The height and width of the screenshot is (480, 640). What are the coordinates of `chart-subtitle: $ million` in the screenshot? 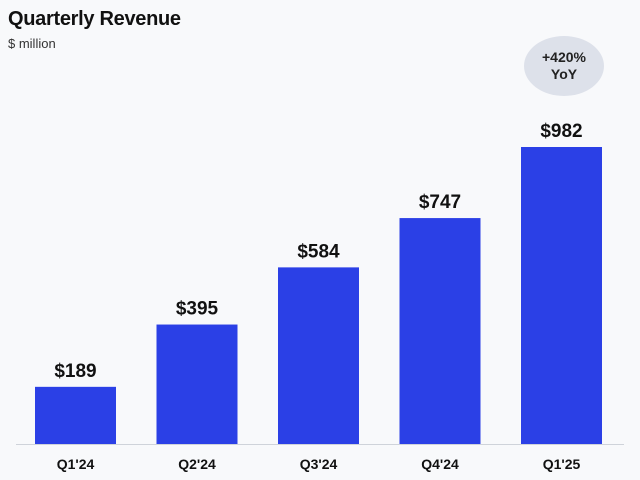 It's located at (32, 43).